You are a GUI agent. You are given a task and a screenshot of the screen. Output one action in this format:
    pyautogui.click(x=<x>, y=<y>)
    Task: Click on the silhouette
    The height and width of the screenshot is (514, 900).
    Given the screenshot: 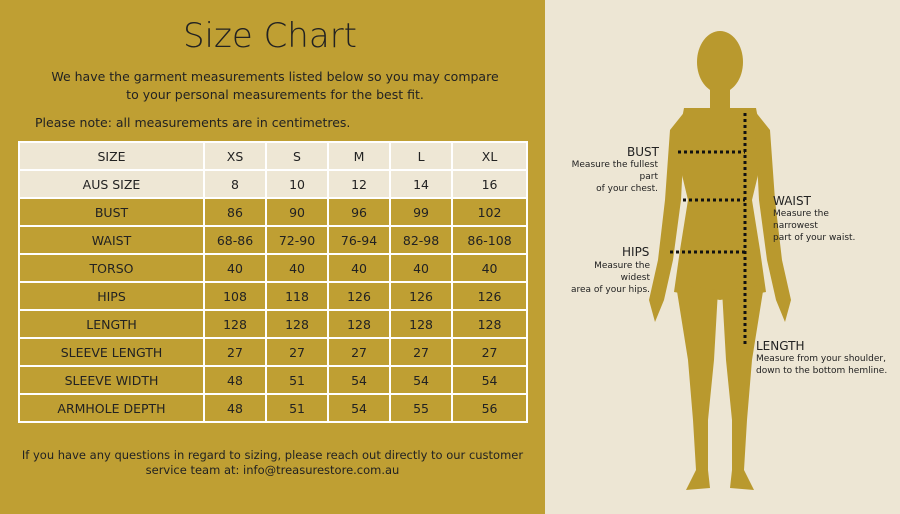 What is the action you would take?
    pyautogui.click(x=720, y=260)
    